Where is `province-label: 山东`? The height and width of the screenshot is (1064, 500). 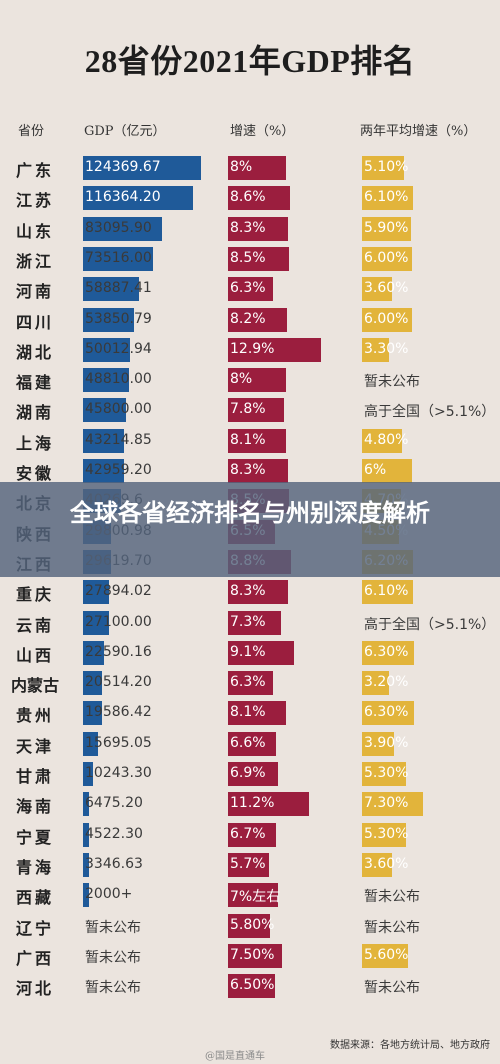
province-label: 山东 is located at coordinates (34, 231).